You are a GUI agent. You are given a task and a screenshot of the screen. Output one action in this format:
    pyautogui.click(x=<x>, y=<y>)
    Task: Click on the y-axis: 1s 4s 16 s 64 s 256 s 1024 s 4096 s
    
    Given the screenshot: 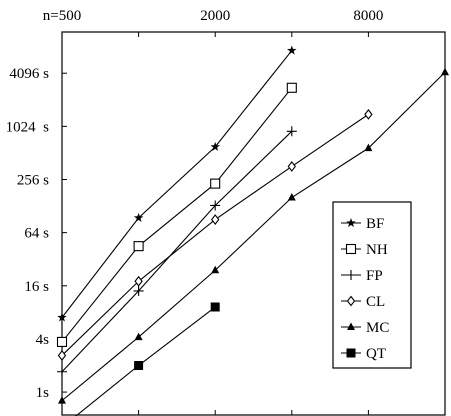 What is the action you would take?
    pyautogui.click(x=36, y=233)
    